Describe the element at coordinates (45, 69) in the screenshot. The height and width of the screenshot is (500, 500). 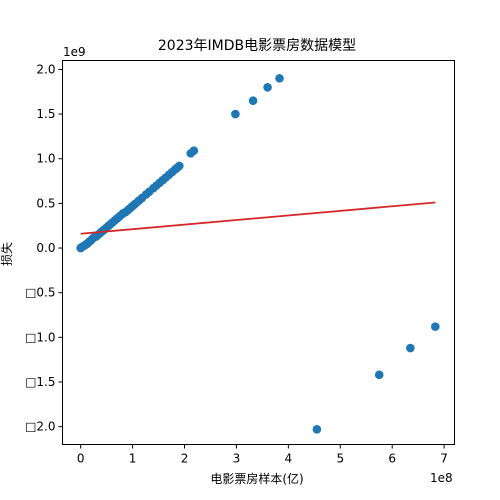
I see `y-tick-label-0: 2.0` at that location.